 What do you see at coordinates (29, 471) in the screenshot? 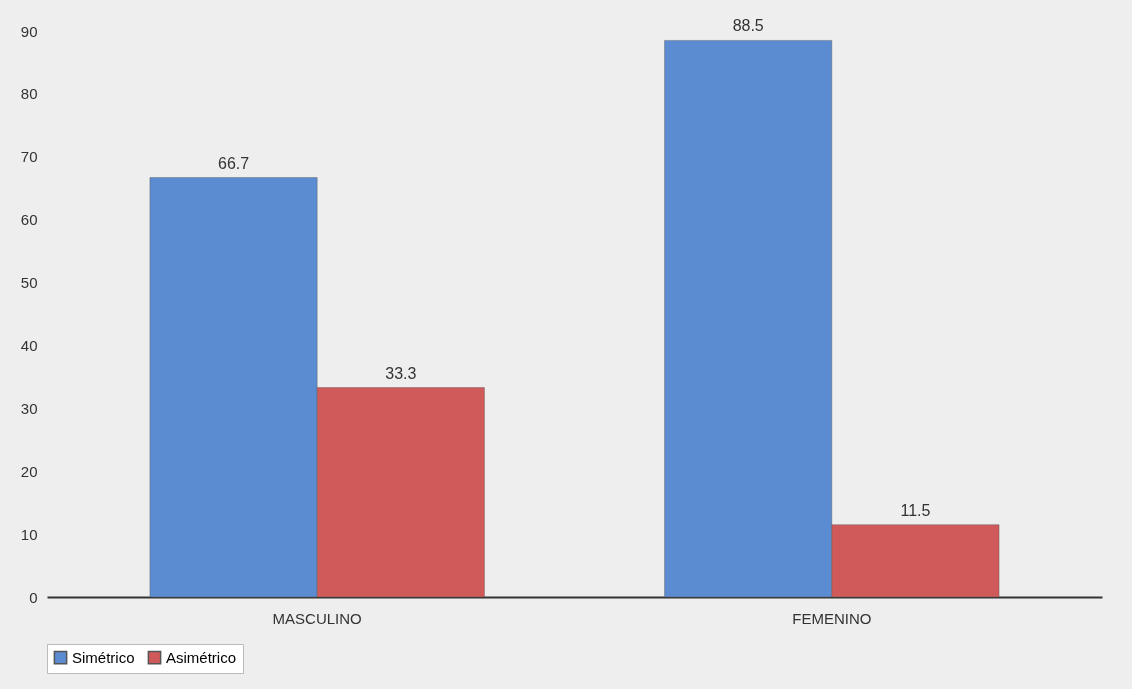
I see `y-tick-label: 20` at bounding box center [29, 471].